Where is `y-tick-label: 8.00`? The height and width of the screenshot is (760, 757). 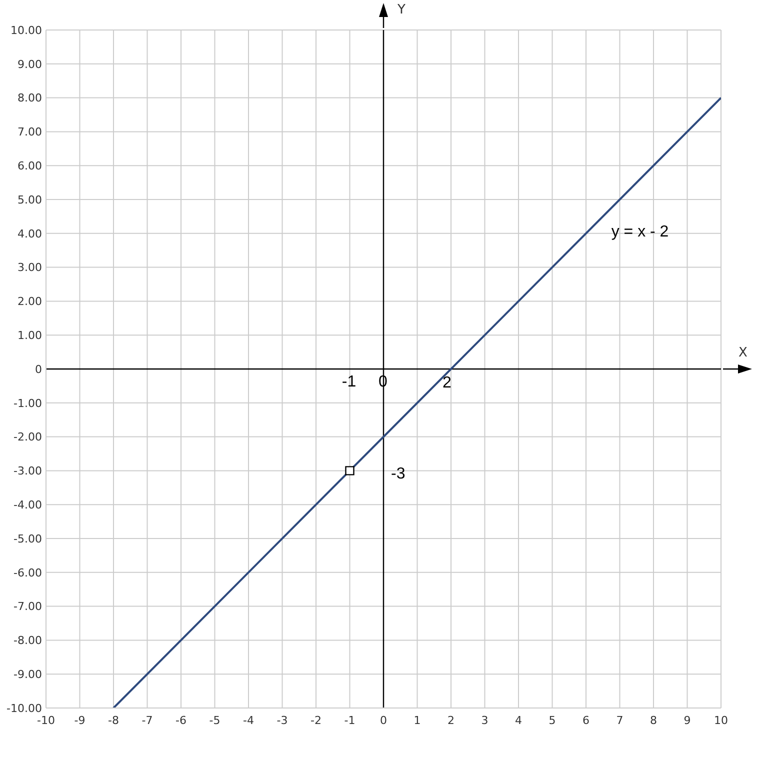
y-tick-label: 8.00 is located at coordinates (30, 98).